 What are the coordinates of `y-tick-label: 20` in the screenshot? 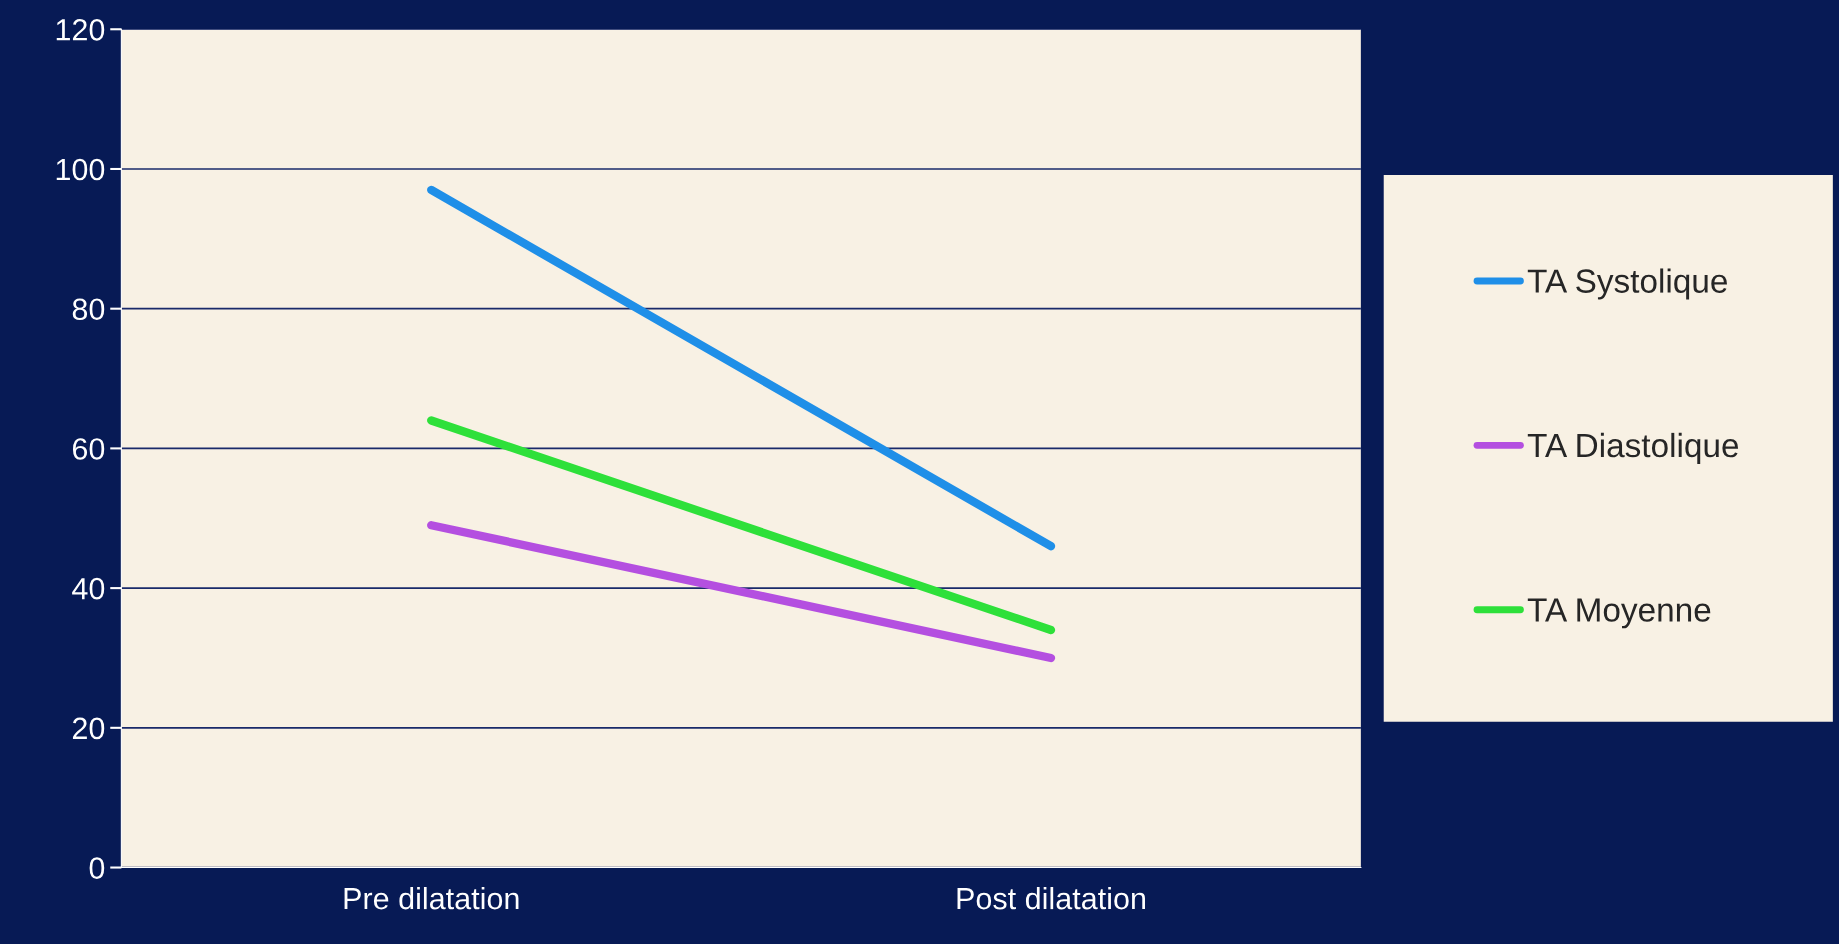 It's located at (88, 728).